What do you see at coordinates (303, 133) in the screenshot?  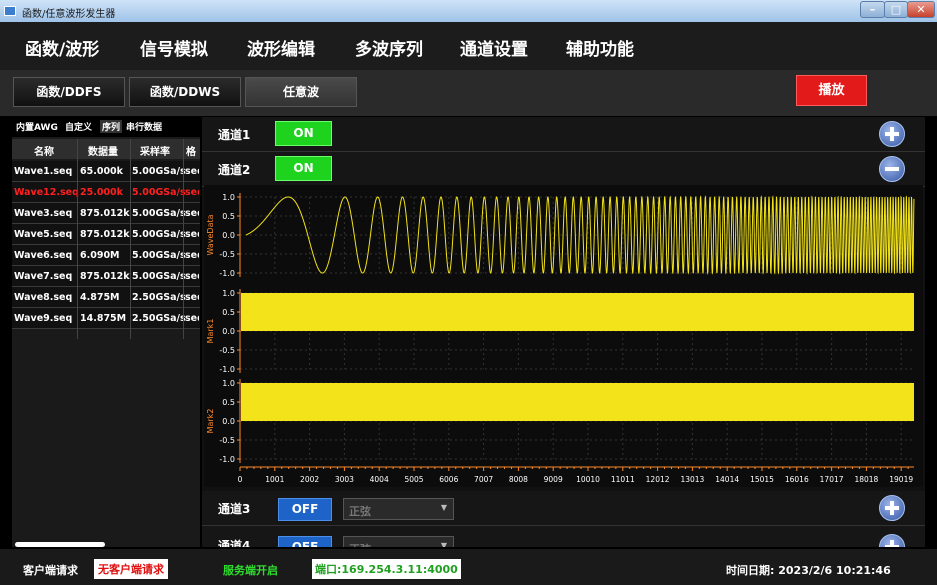 I see `channel-1-toggle: ON` at bounding box center [303, 133].